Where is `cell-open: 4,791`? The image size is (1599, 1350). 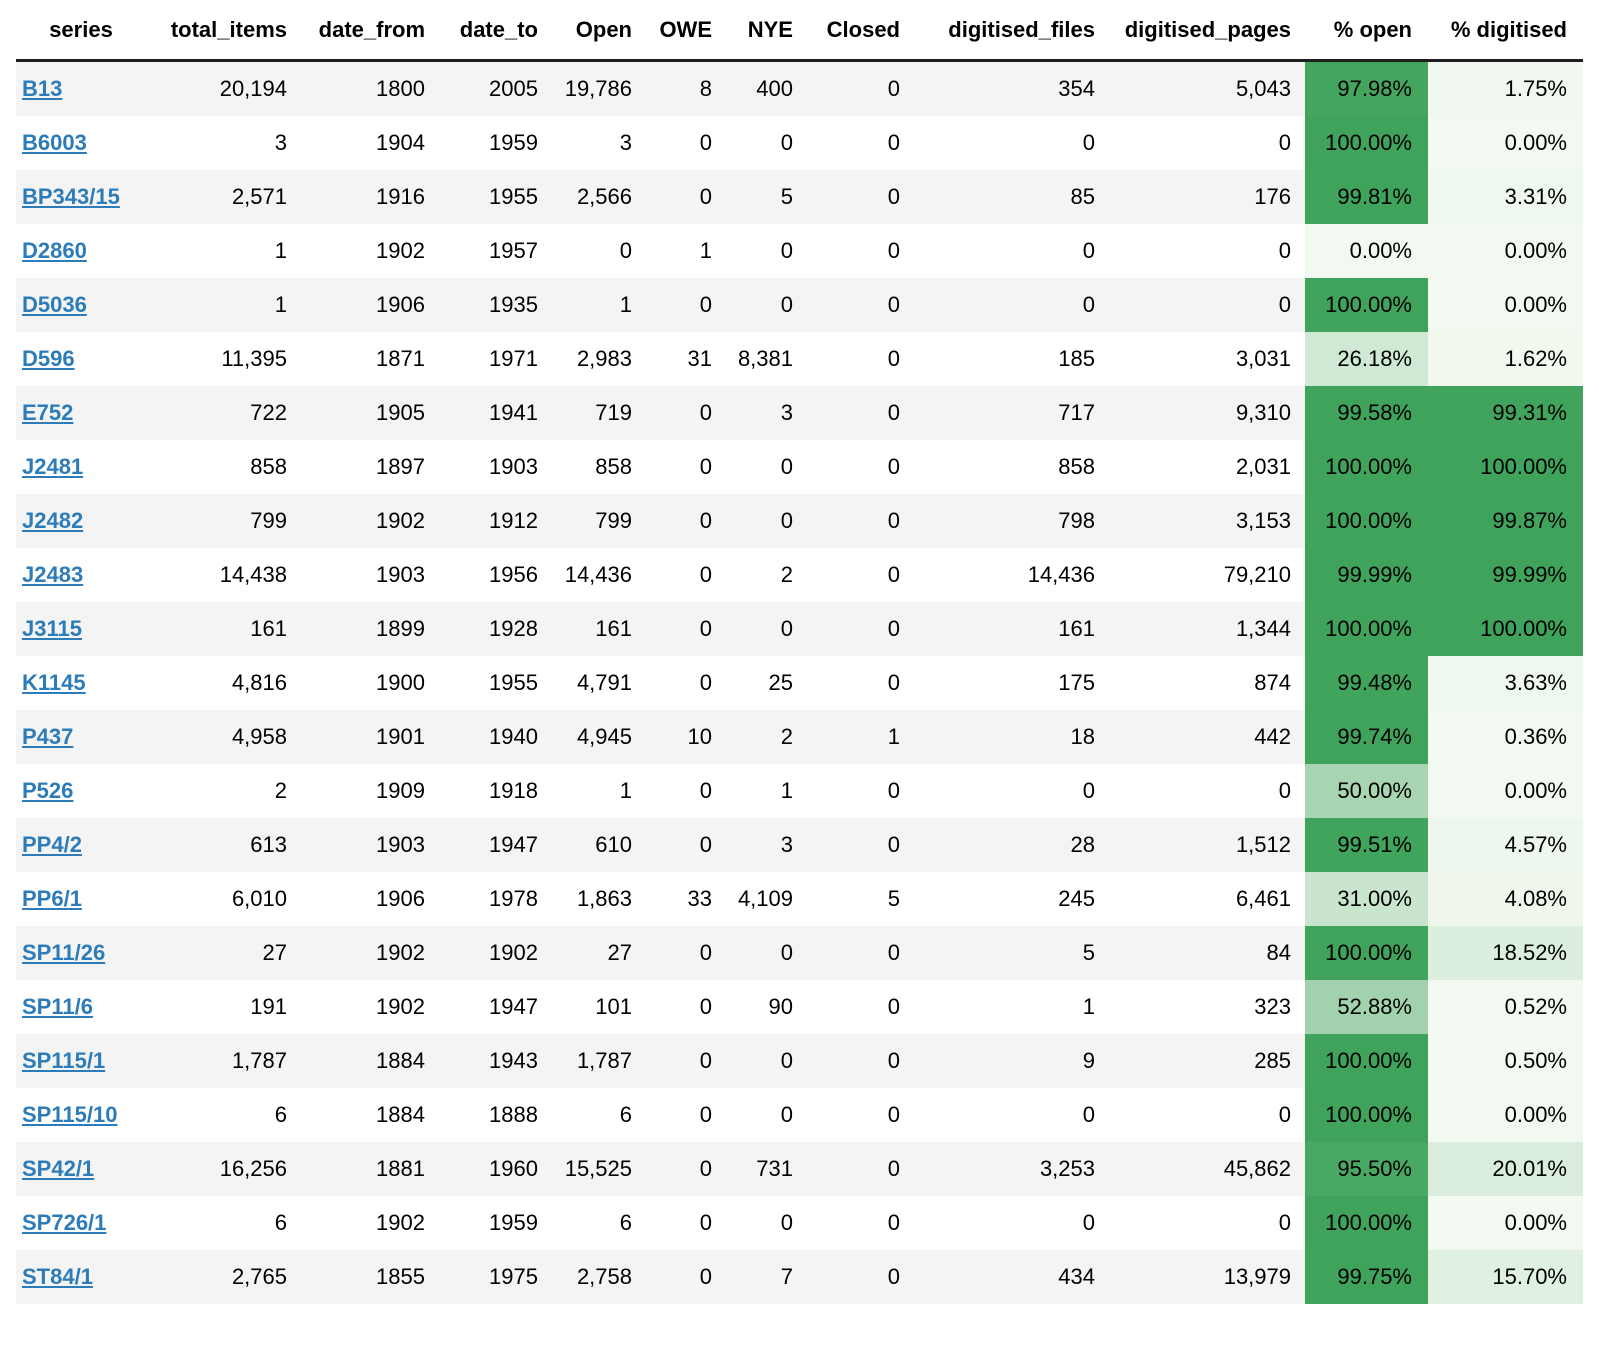 cell-open: 4,791 is located at coordinates (604, 682).